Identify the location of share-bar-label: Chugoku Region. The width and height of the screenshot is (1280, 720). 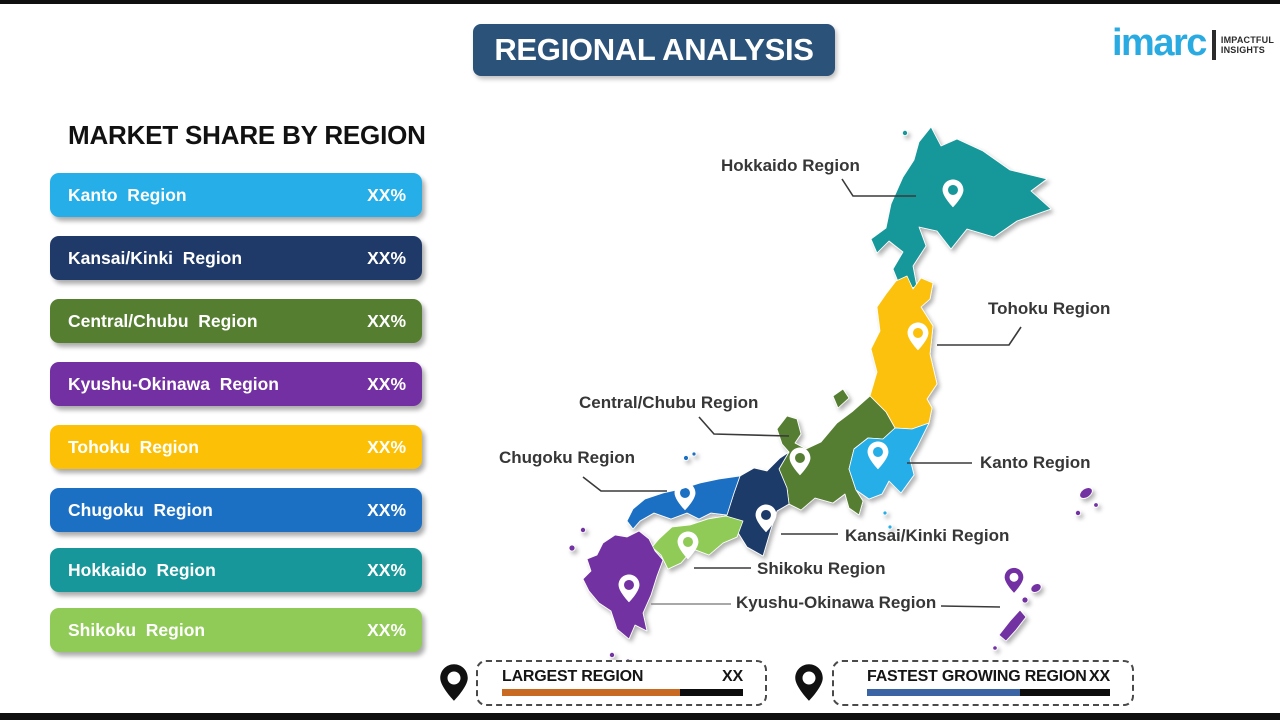
(140, 509).